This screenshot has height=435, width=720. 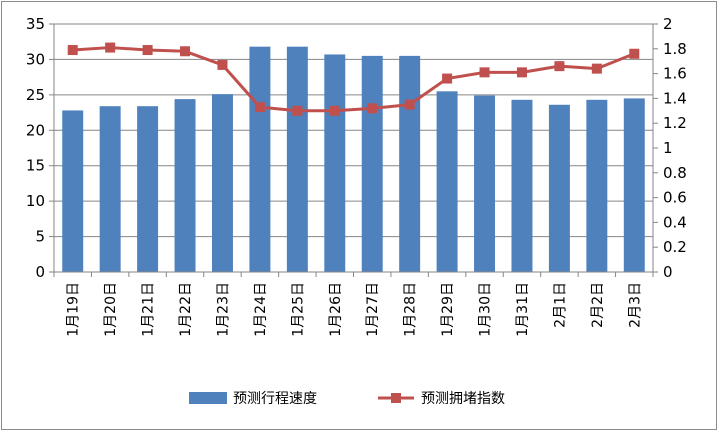 I want to click on y-left-tick-label: 25, so click(x=35, y=95).